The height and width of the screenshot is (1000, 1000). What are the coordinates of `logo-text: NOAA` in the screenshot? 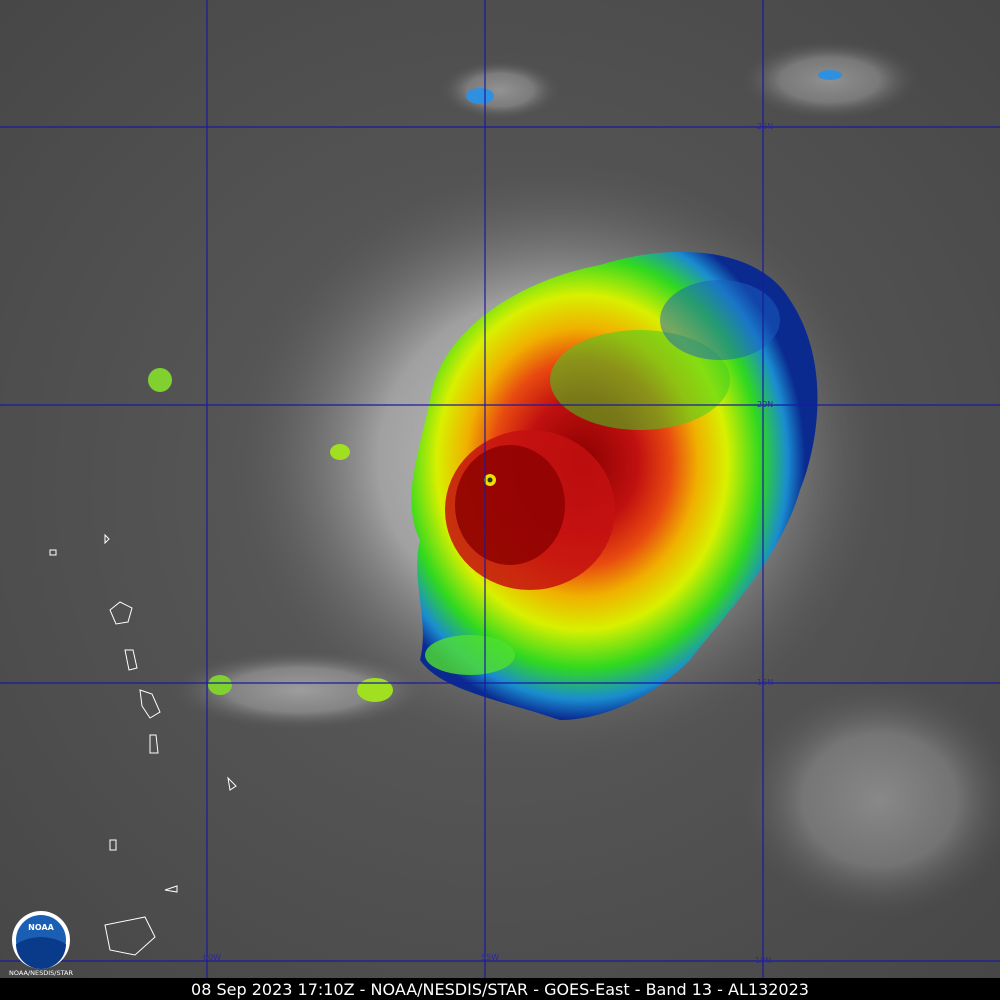 It's located at (41, 927).